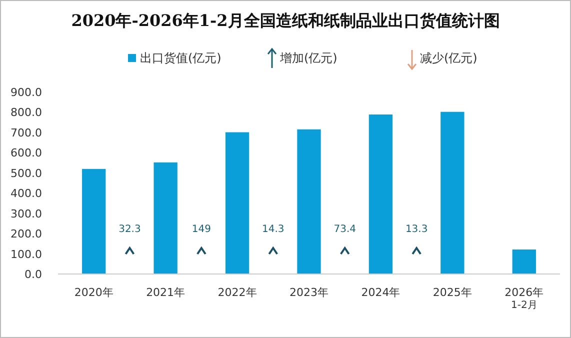  Describe the element at coordinates (237, 292) in the screenshot. I see `x-tick-label: 2022年` at that location.